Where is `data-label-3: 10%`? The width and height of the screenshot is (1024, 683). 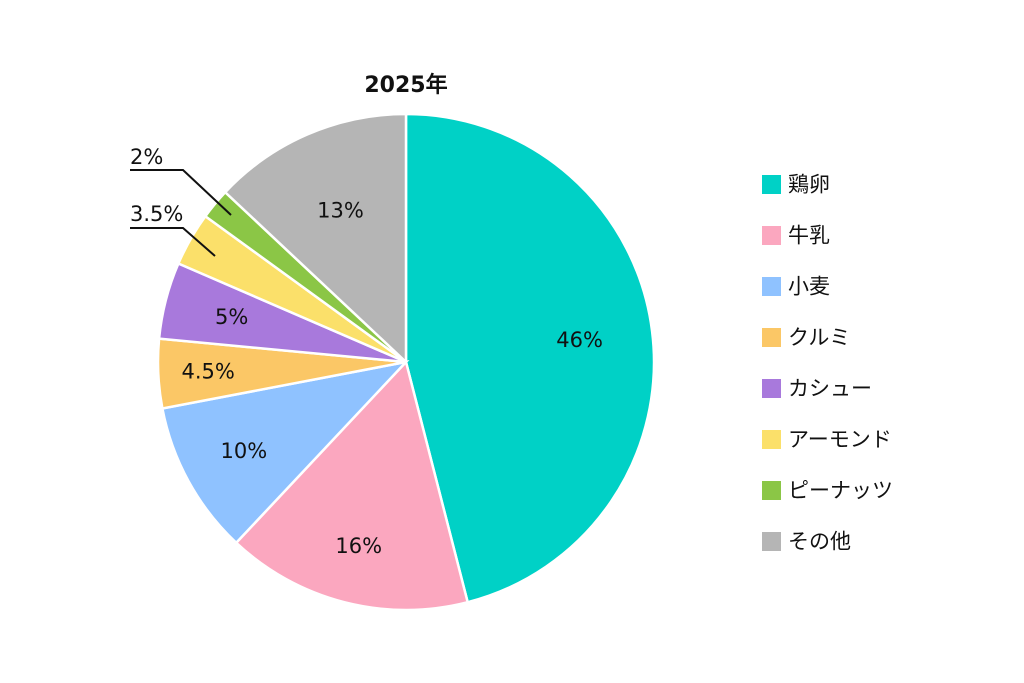 data-label-3: 10% is located at coordinates (244, 451).